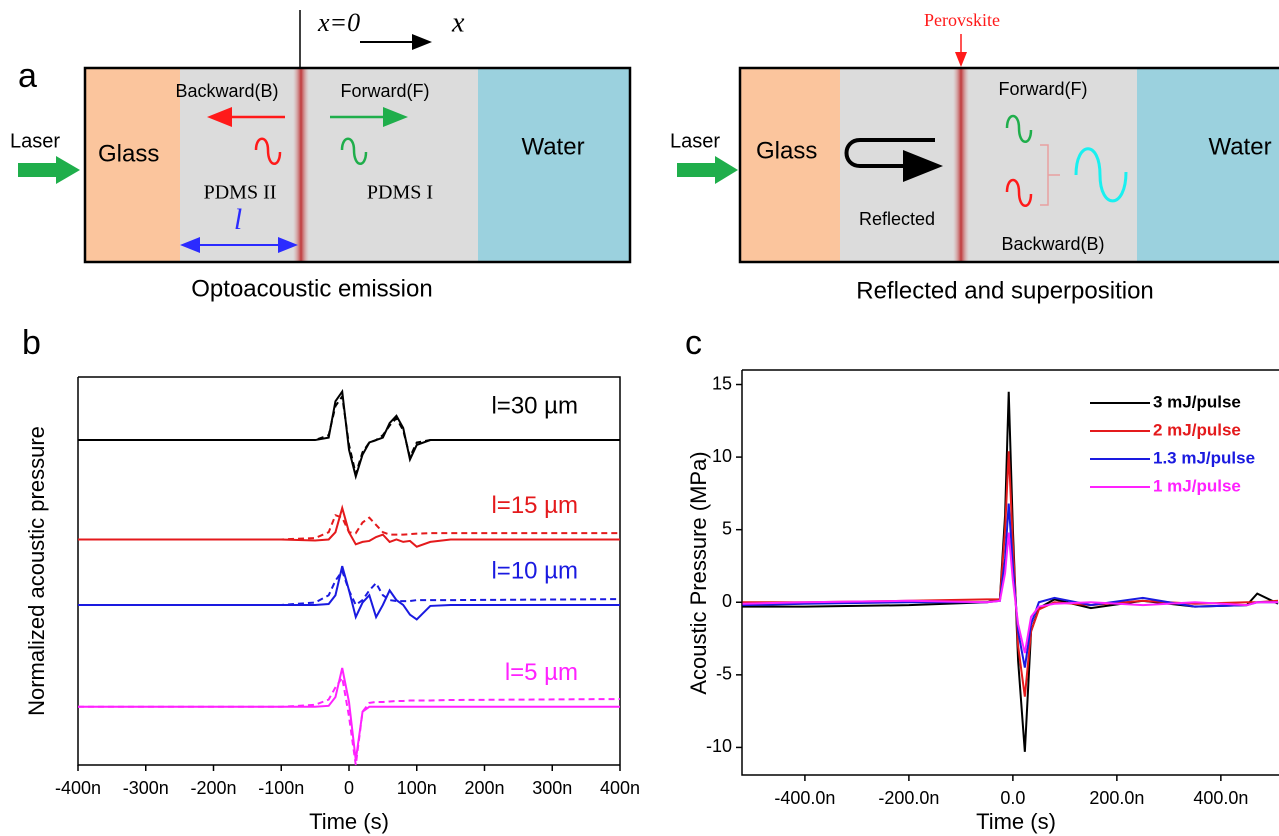 The image size is (1279, 836). I want to click on x-label: x, so click(458, 22).